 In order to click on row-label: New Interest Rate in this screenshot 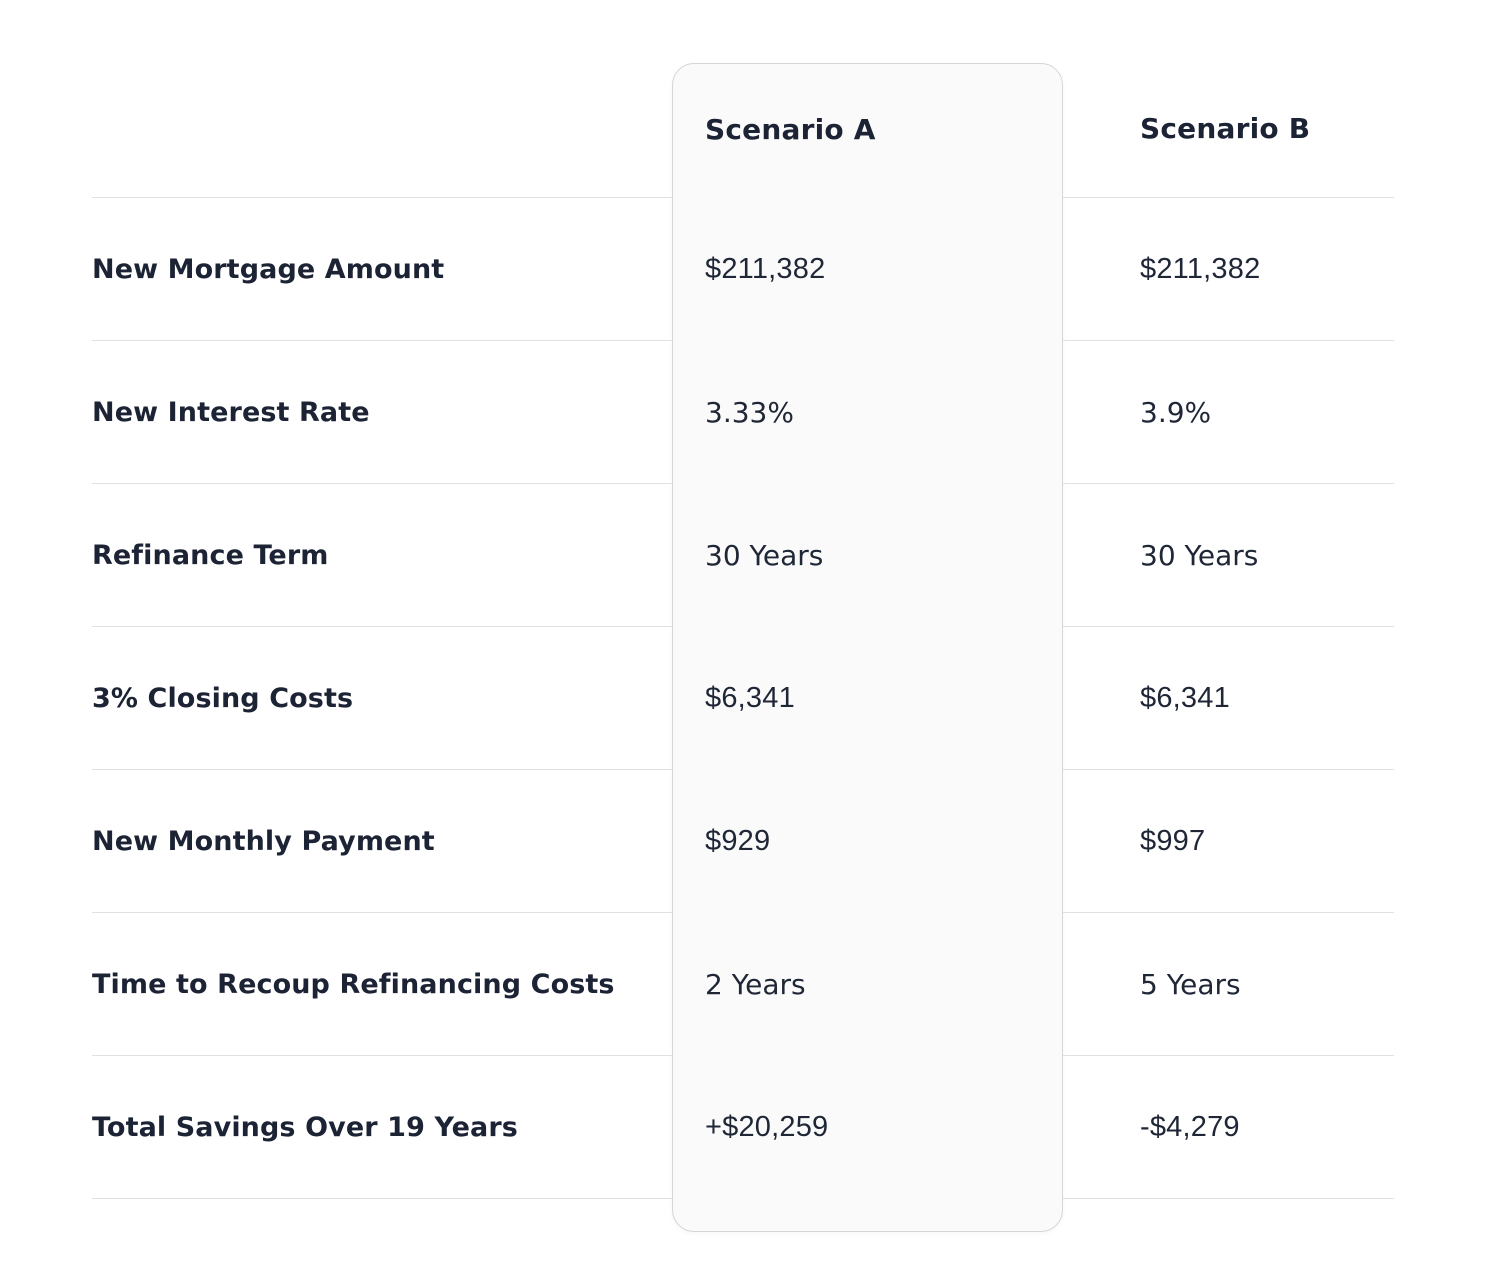, I will do `click(231, 412)`.